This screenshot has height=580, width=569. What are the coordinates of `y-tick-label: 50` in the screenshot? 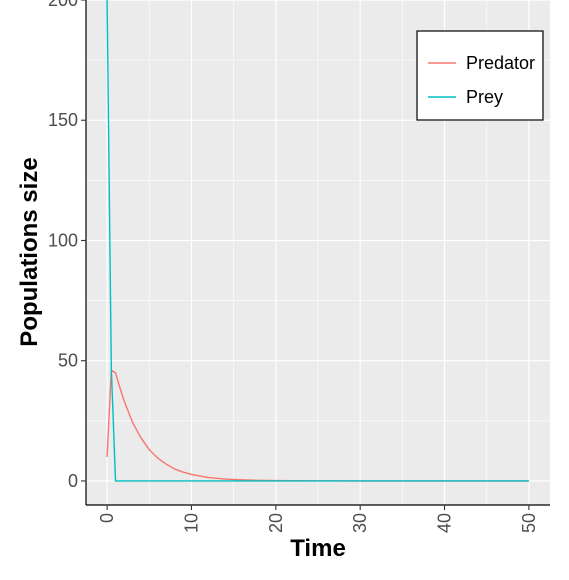 It's located at (68, 361).